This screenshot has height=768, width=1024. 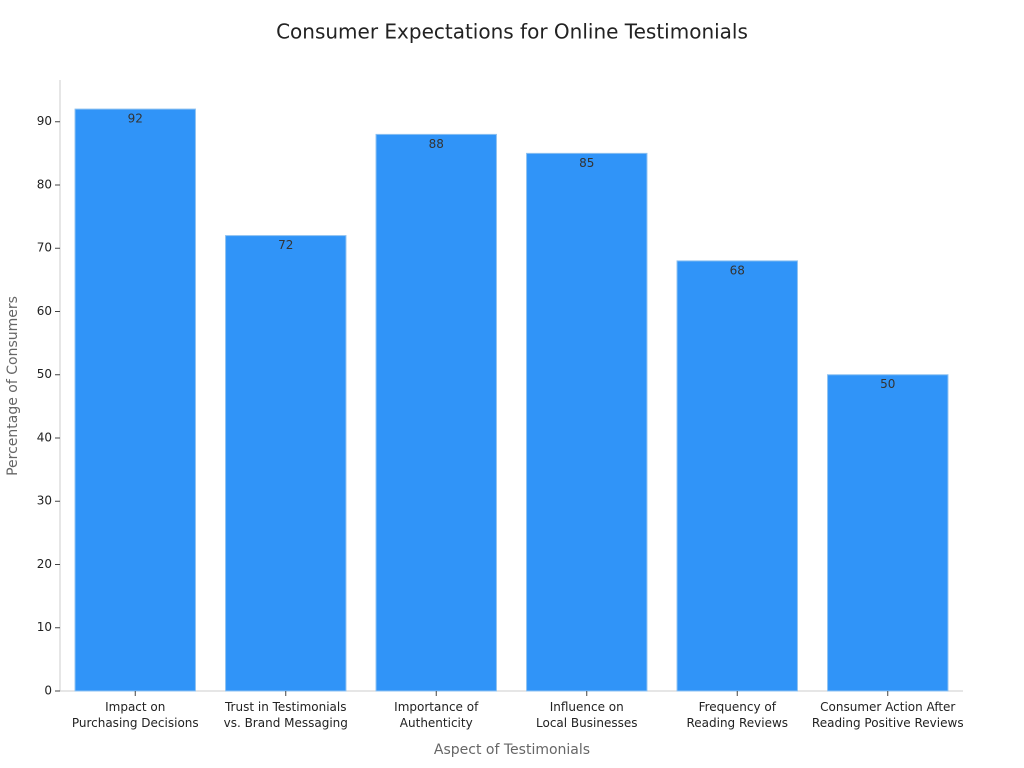 I want to click on y-tick-label: 20, so click(x=44, y=564).